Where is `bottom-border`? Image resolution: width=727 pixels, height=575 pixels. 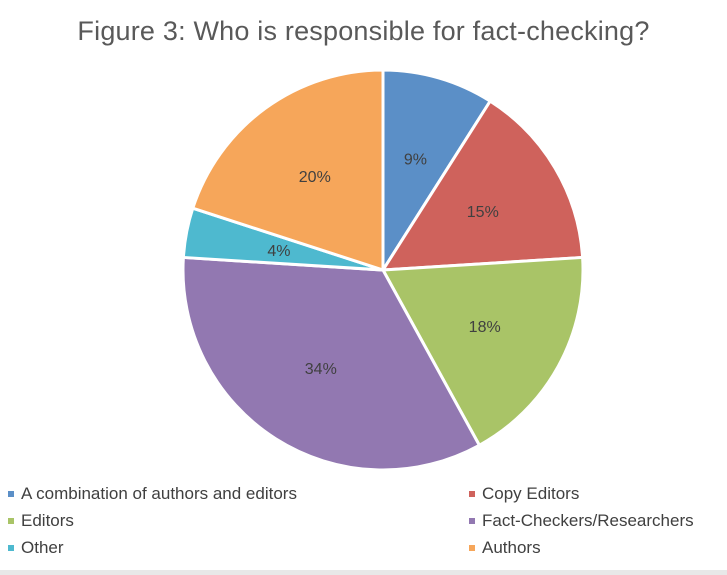
bottom-border is located at coordinates (363, 572).